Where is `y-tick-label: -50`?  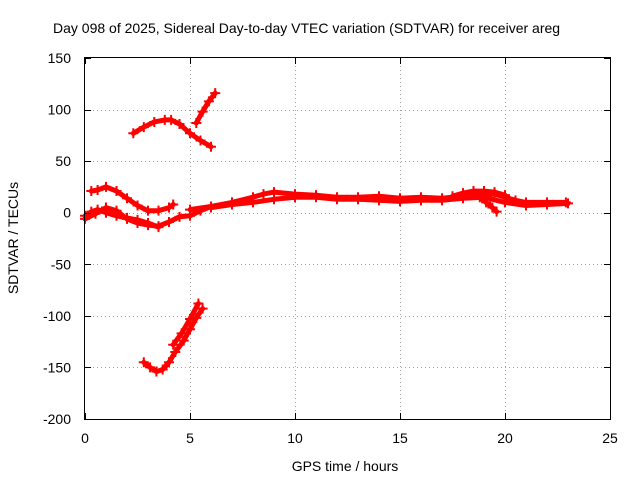 y-tick-label: -50 is located at coordinates (61, 264).